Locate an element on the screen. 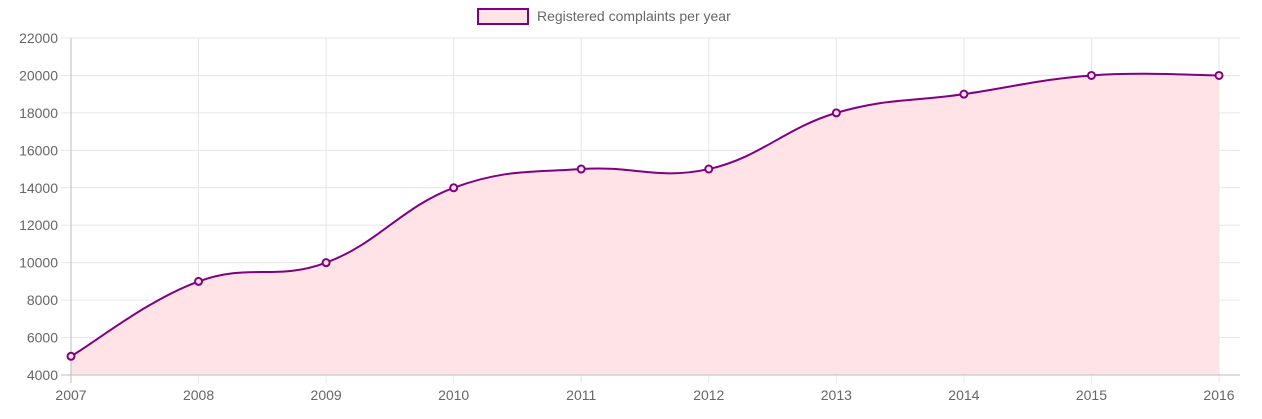 Image resolution: width=1262 pixels, height=419 pixels. y-tick-label: 4000 is located at coordinates (42, 375).